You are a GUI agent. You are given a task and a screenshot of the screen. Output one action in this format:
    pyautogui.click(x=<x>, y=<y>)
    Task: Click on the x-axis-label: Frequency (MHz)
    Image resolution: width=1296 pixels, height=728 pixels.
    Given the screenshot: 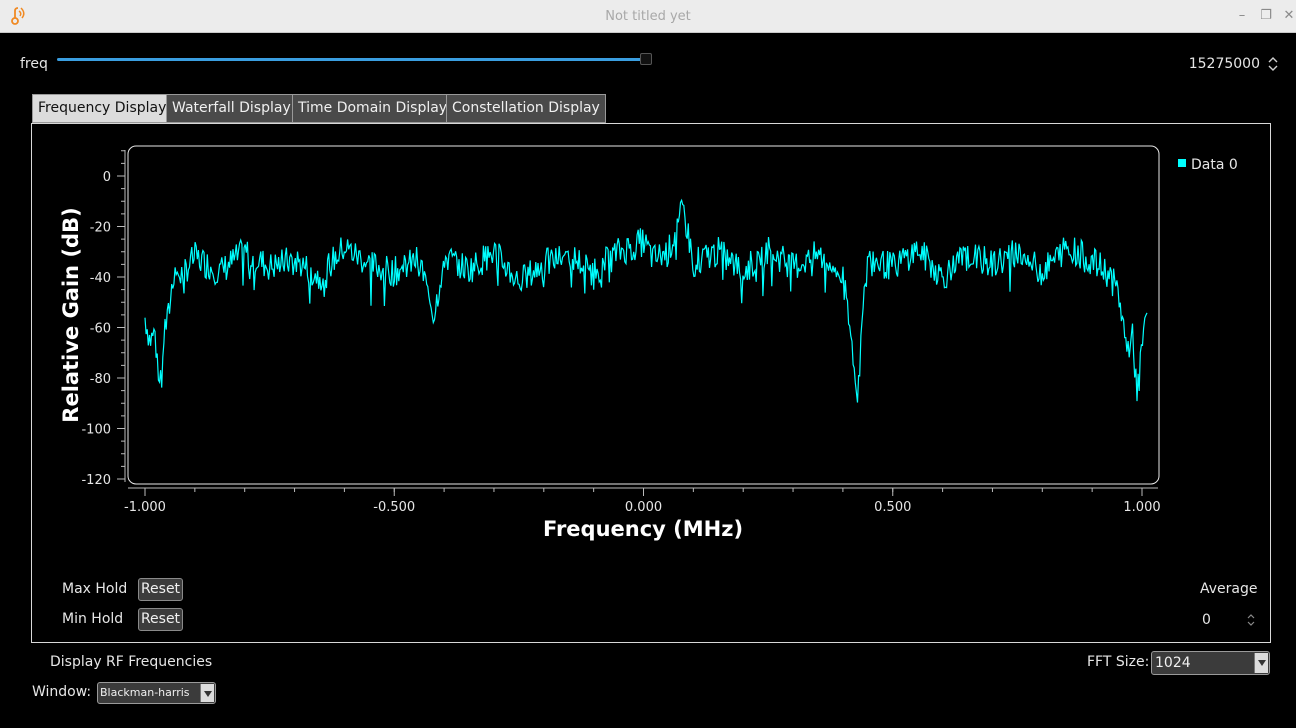 What is the action you would take?
    pyautogui.click(x=643, y=529)
    